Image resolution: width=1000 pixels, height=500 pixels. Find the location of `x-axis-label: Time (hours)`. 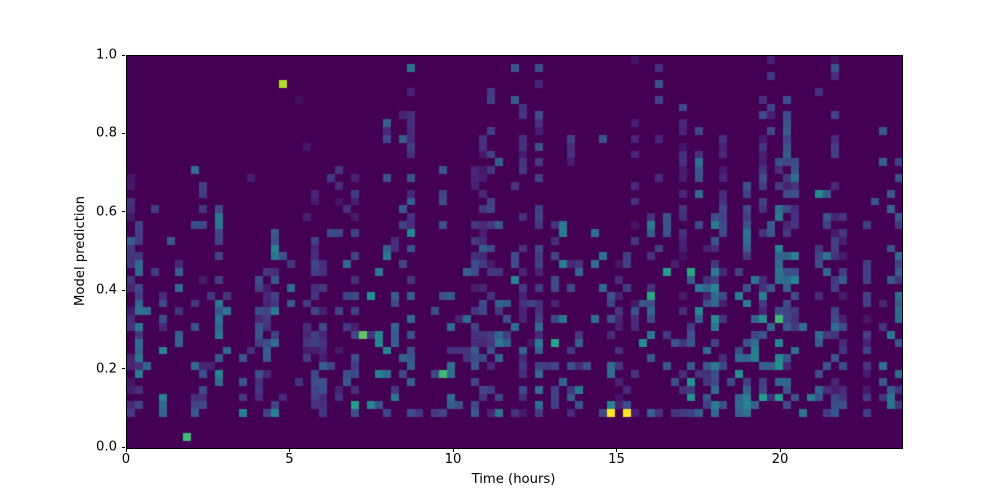

x-axis-label: Time (hours) is located at coordinates (513, 479).